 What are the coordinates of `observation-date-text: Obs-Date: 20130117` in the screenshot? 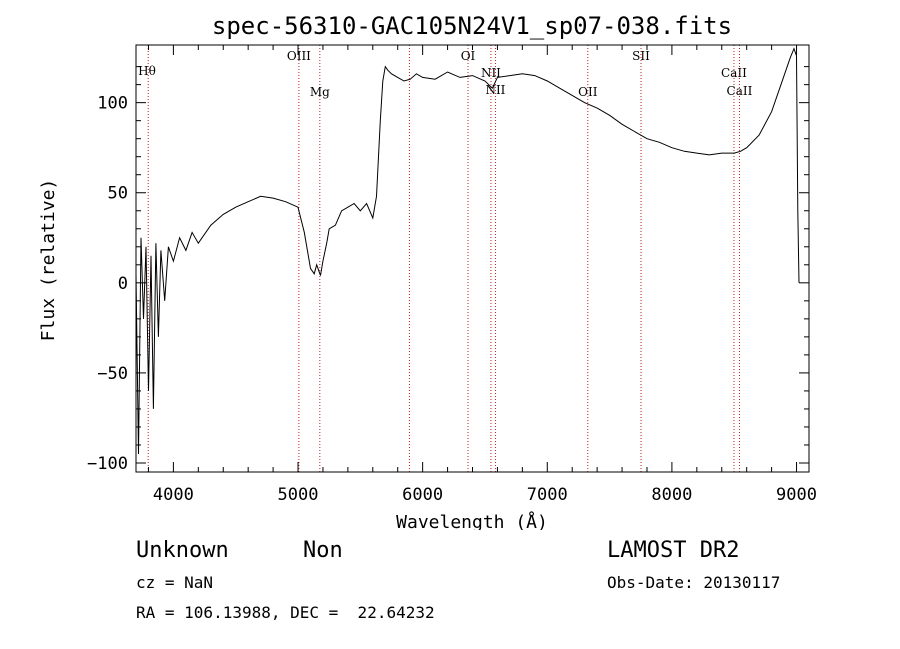 It's located at (694, 582).